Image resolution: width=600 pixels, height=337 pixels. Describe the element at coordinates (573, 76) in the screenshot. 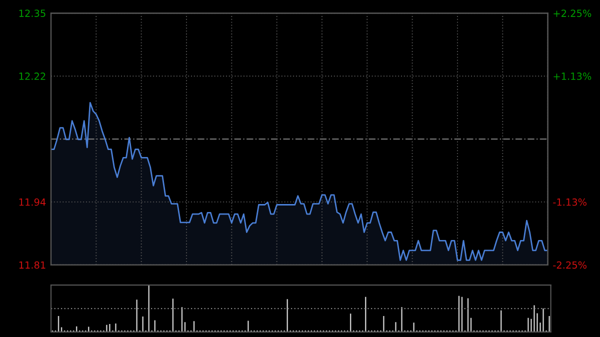

I see `y2-tick-label: +1.13%` at that location.